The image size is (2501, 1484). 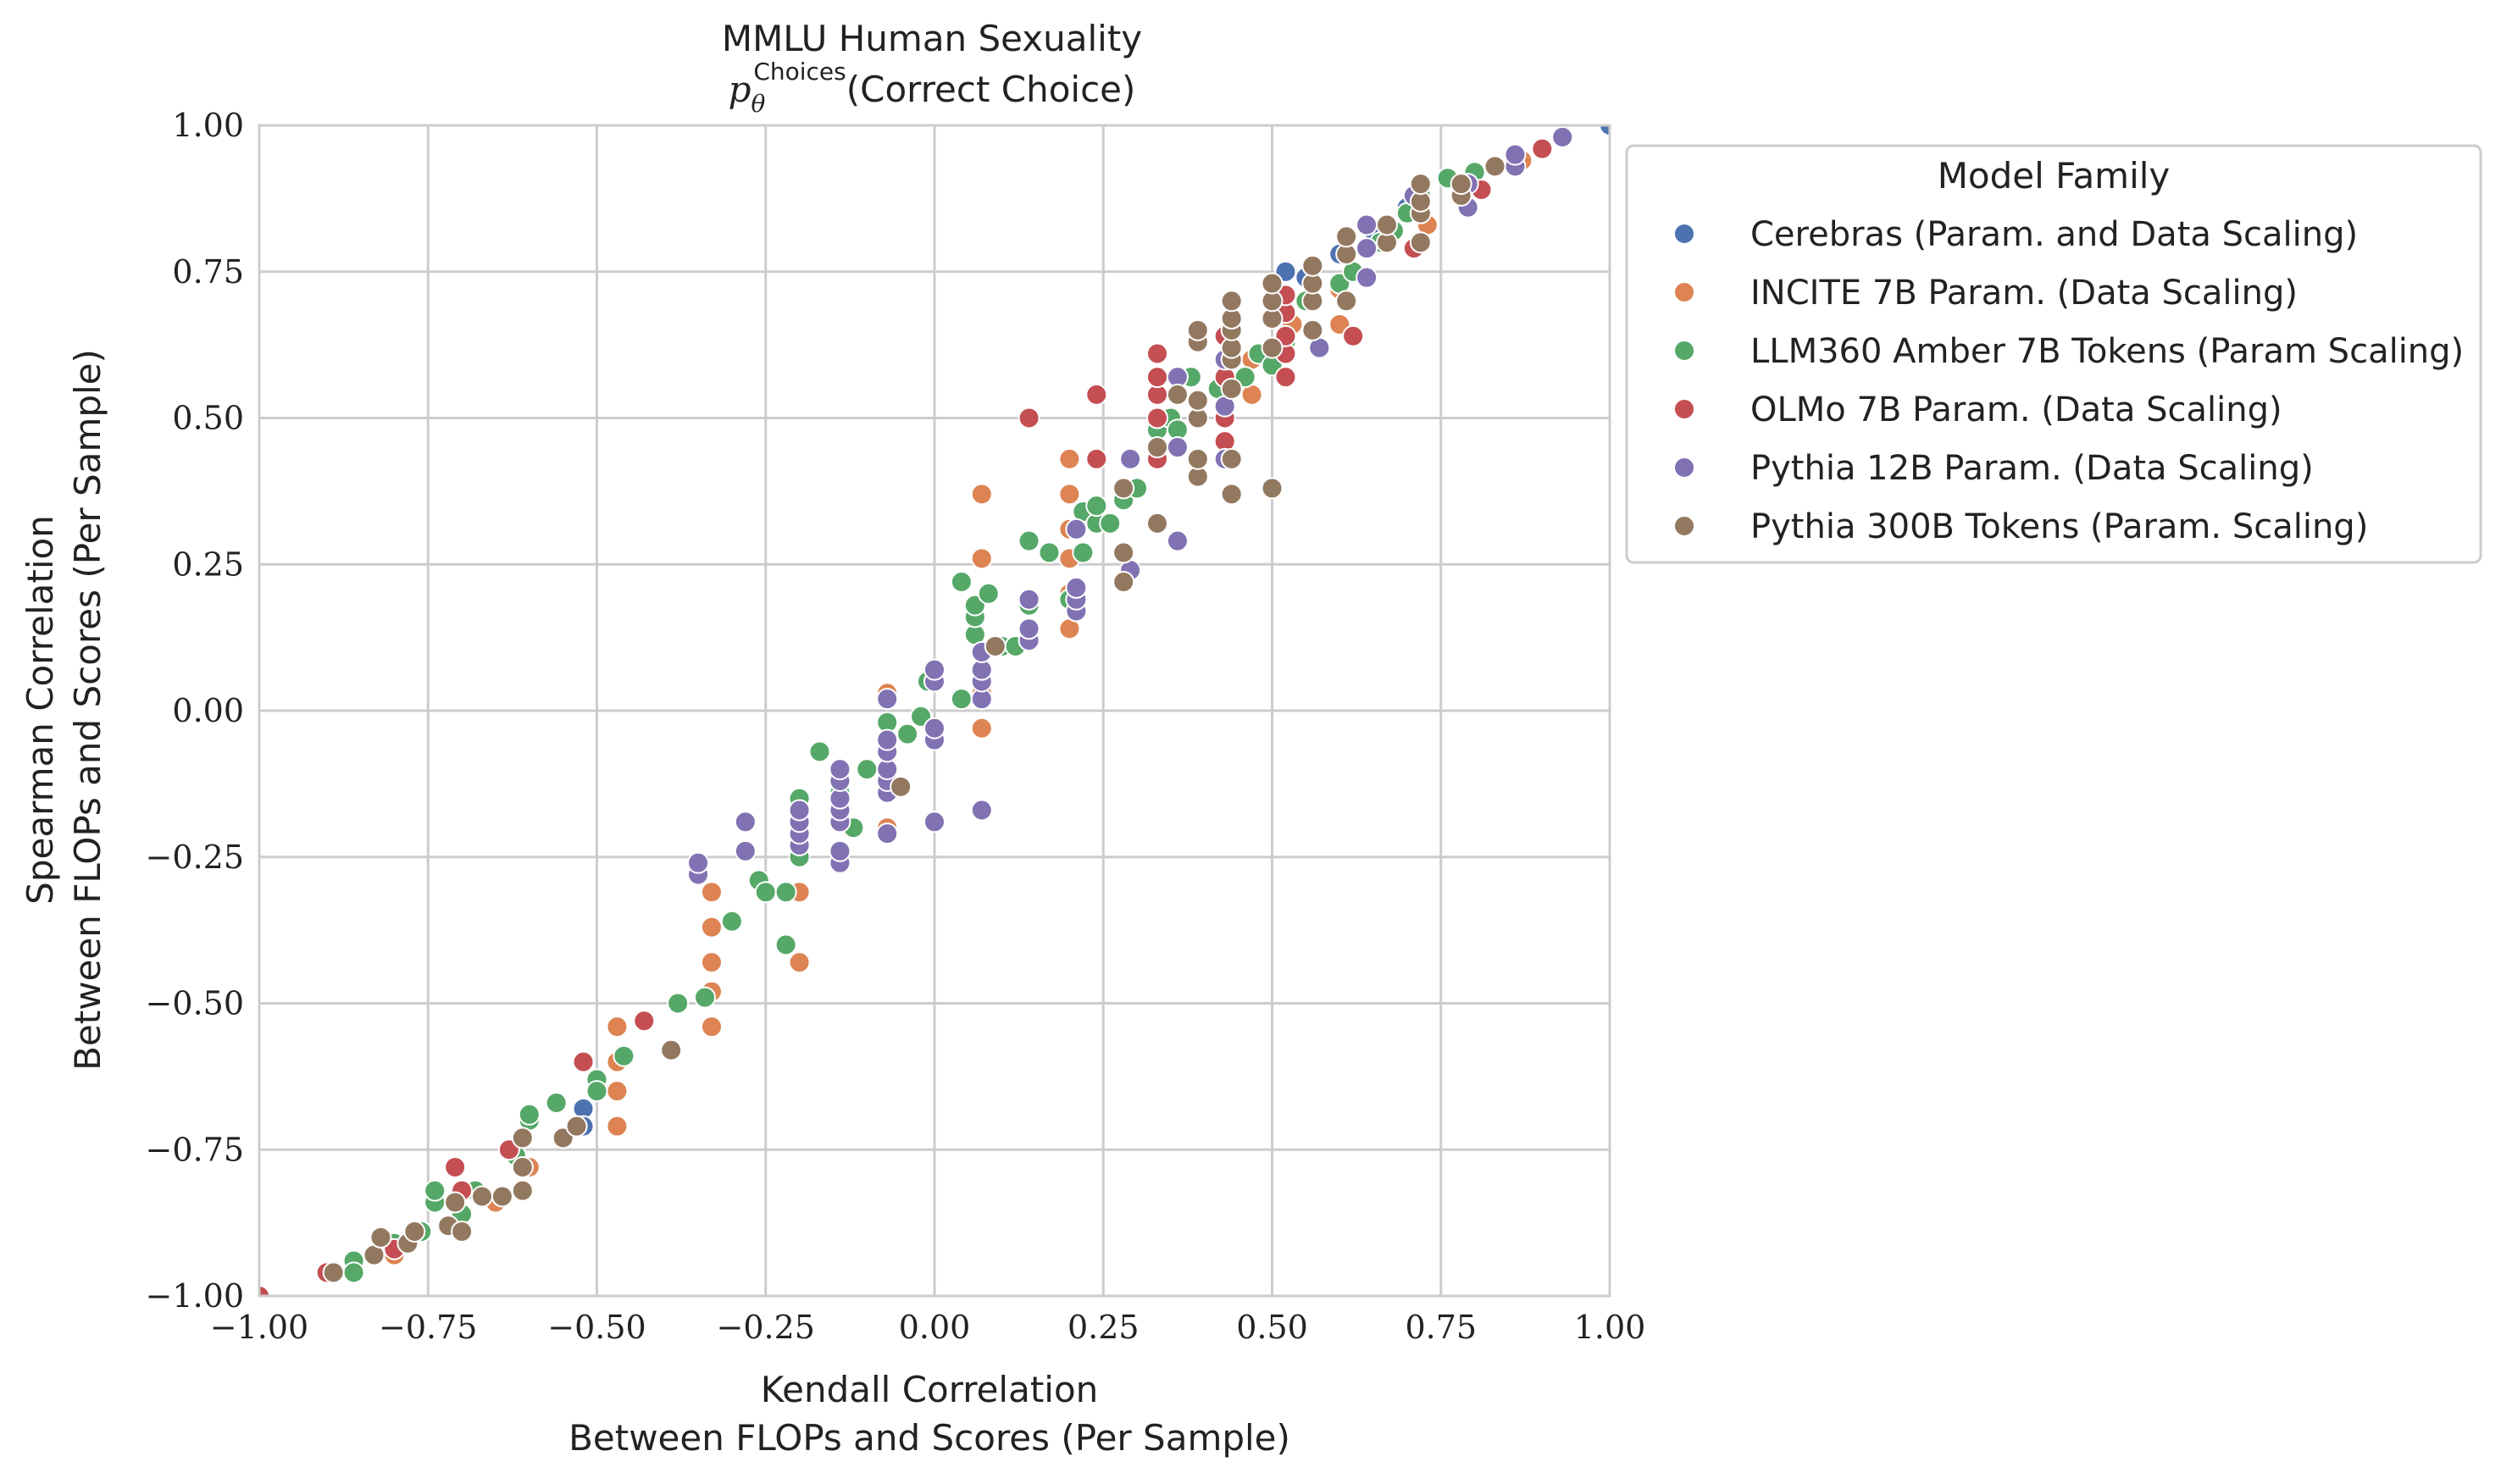 What do you see at coordinates (929, 1438) in the screenshot?
I see `x-axis-label-line2: Between FLOPs and Scores (Per Sample)` at bounding box center [929, 1438].